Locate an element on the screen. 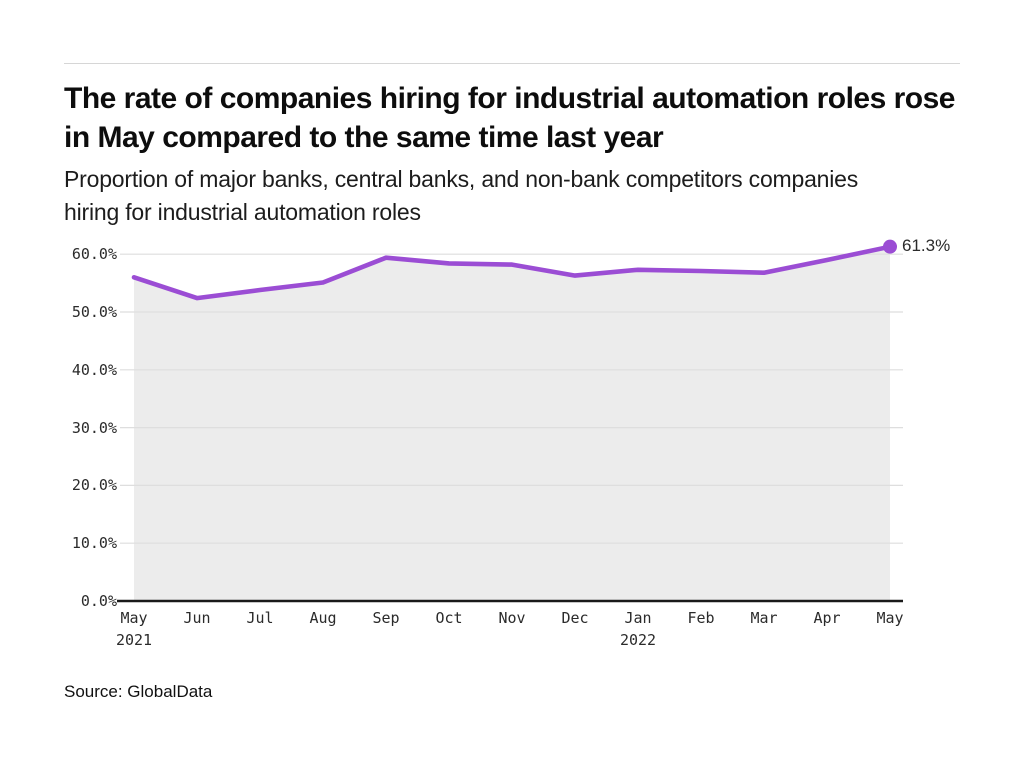 The image size is (1024, 768). x-axis-tick-label: Apr is located at coordinates (827, 618).